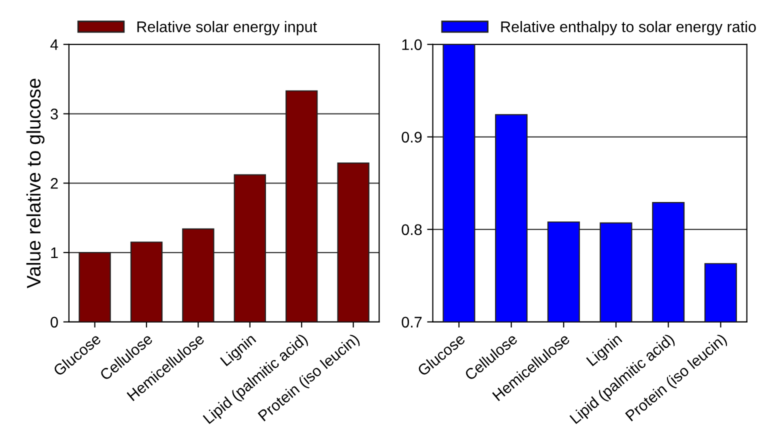 This screenshot has width=766, height=444. Describe the element at coordinates (54, 253) in the screenshot. I see `y-tick-label: 1` at that location.